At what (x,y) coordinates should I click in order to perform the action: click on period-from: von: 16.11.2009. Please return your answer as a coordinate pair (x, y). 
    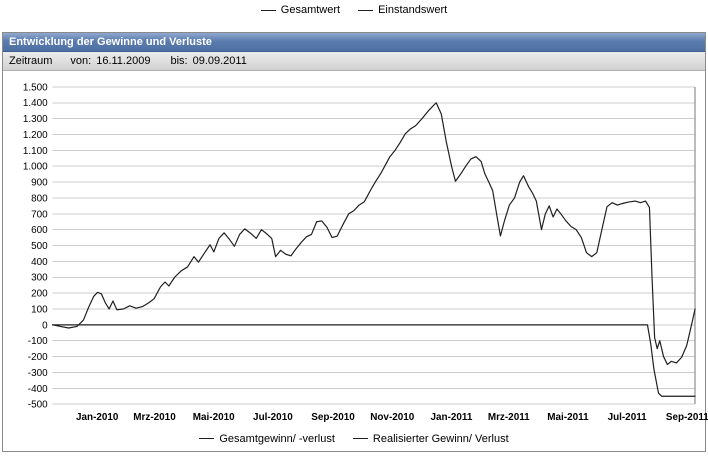
    Looking at the image, I should click on (110, 61).